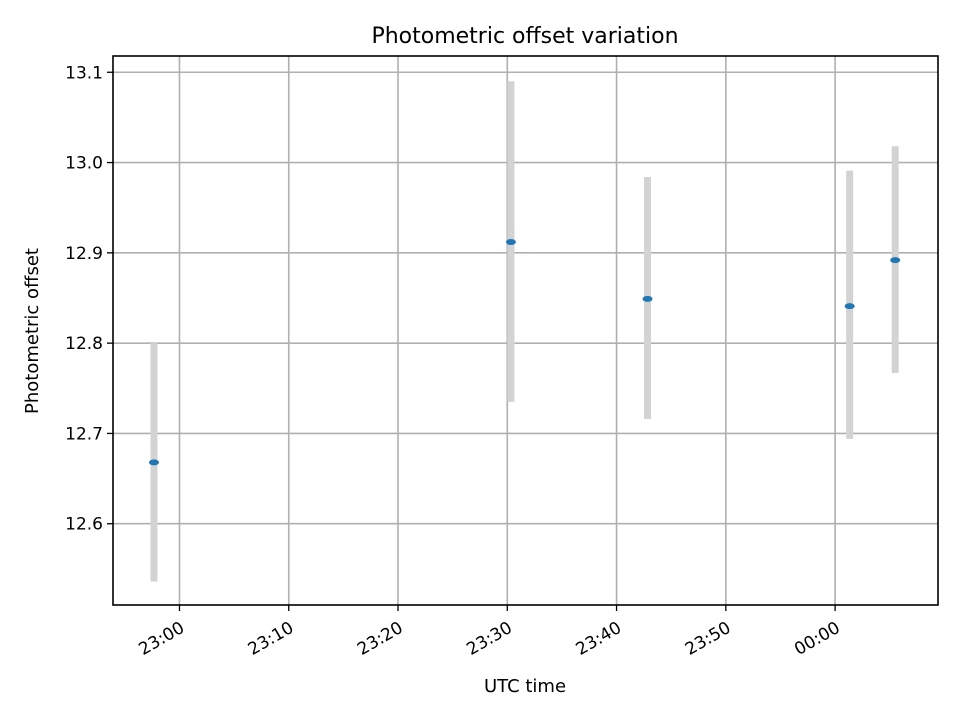 This screenshot has height=720, width=960. Describe the element at coordinates (271, 639) in the screenshot. I see `x-tick-label: 23:10` at that location.